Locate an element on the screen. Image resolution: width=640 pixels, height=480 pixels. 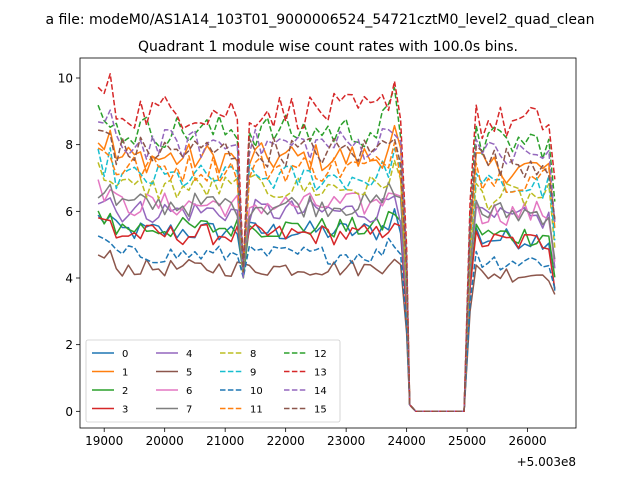
legend-label-5: 5 is located at coordinates (189, 373).